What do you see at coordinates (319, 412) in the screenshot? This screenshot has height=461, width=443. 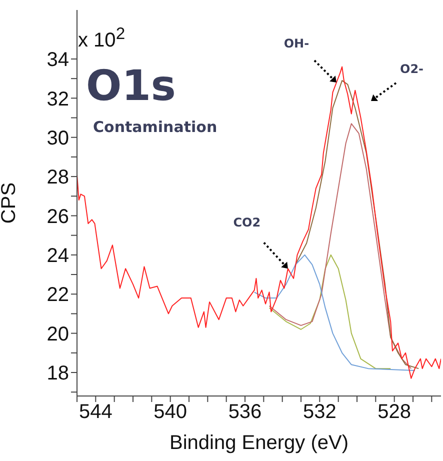 I see `x-tick-label: 532` at bounding box center [319, 412].